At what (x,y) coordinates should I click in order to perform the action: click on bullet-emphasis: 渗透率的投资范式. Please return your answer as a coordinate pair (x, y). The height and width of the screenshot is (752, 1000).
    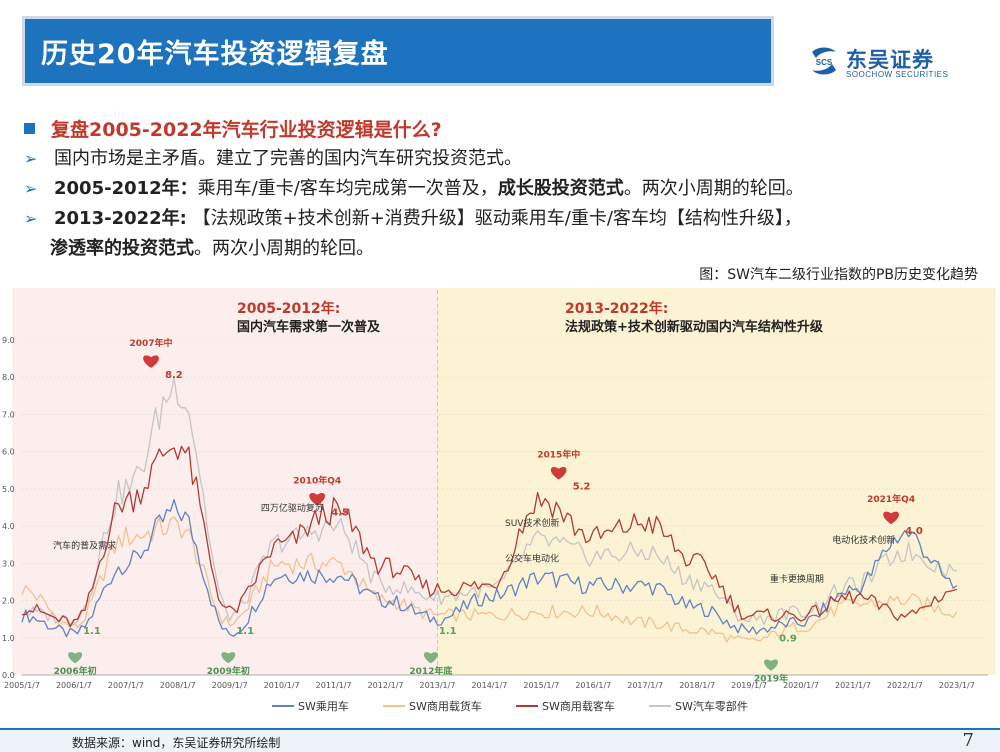
    Looking at the image, I should click on (122, 248).